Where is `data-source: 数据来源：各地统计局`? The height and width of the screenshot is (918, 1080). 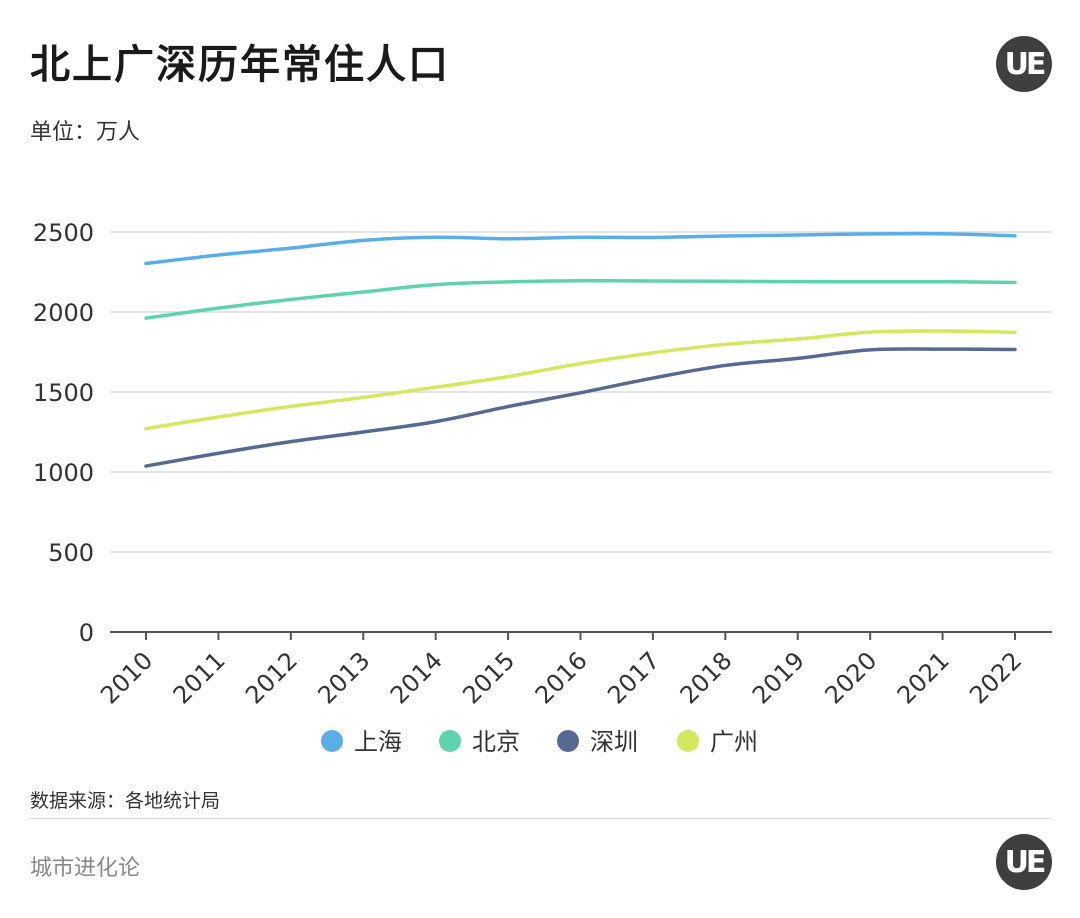 data-source: 数据来源：各地统计局 is located at coordinates (125, 801).